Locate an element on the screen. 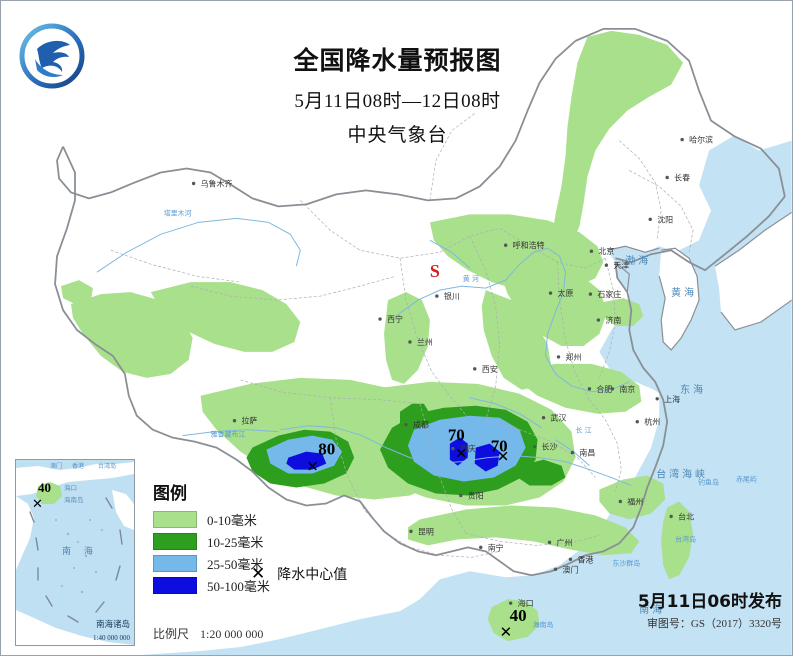 This screenshot has width=793, height=656. scale-bar: 比例尺 1:20 000 000 is located at coordinates (208, 633).